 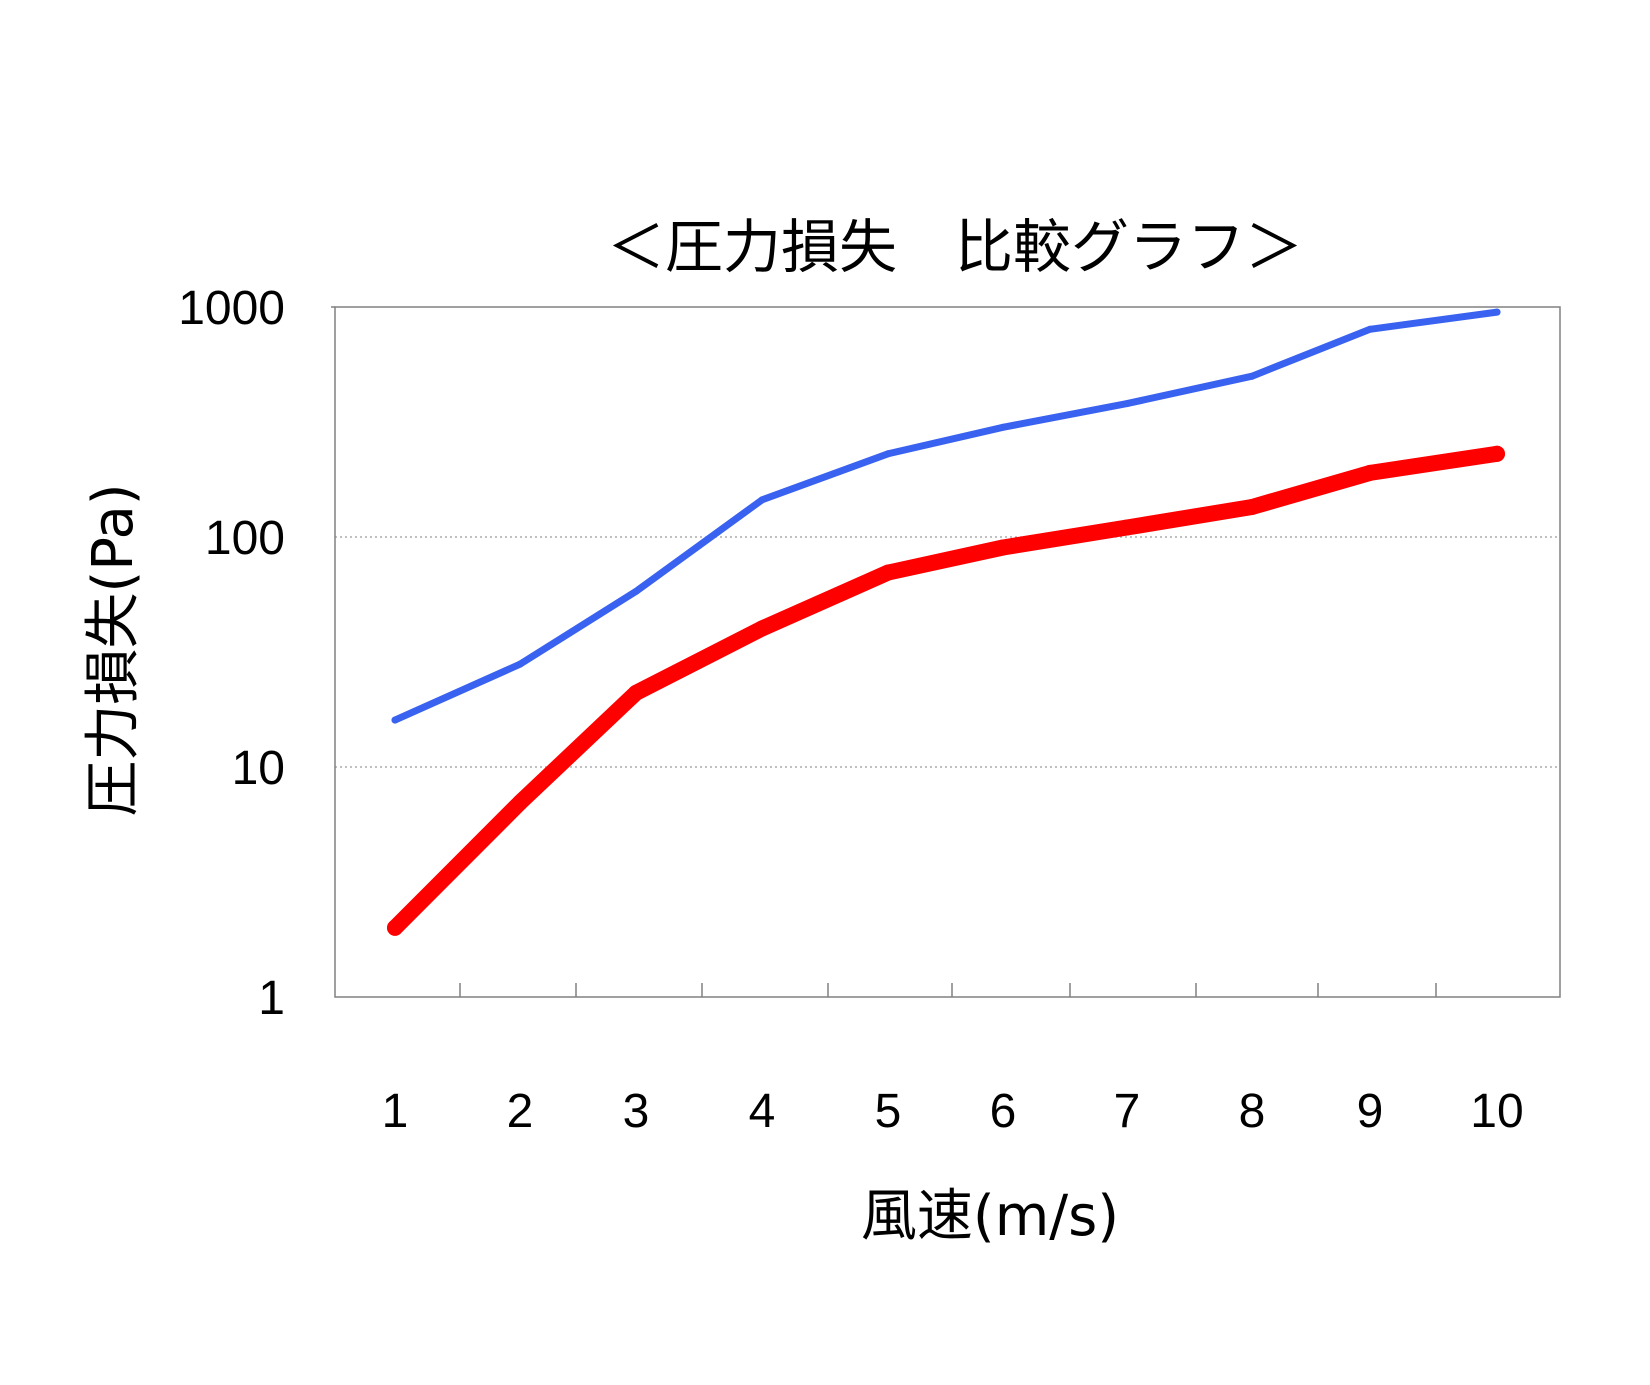 What do you see at coordinates (953, 1111) in the screenshot?
I see `x-tick-labels: 1 2 3 4 5 6 7 8 9 10` at bounding box center [953, 1111].